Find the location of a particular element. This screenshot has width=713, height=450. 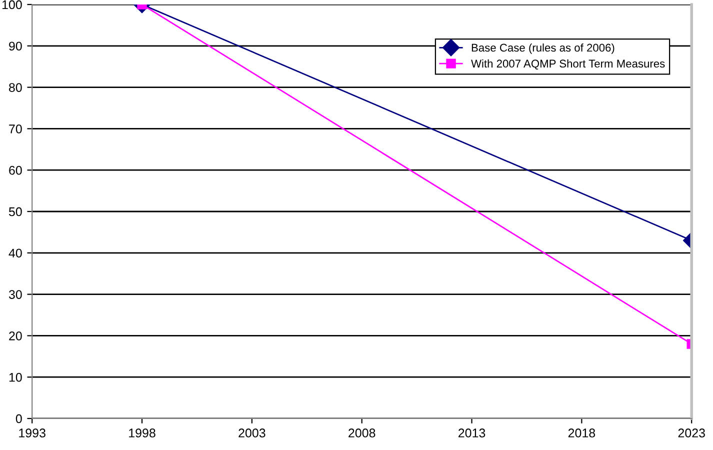

x-tick-label: 1993 is located at coordinates (32, 433).